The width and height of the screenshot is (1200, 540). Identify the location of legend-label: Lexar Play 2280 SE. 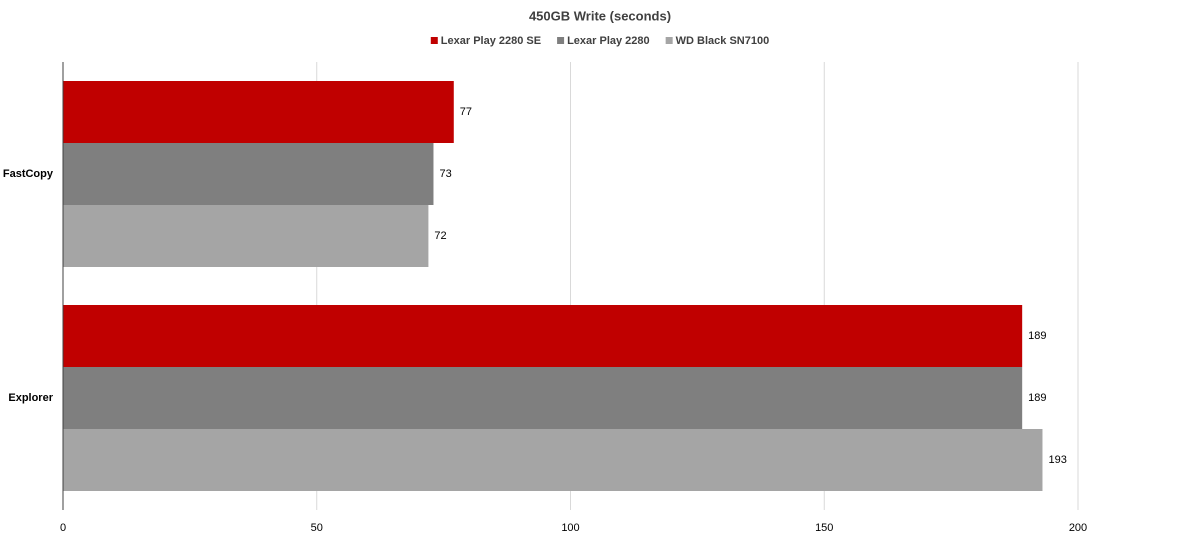
(491, 41).